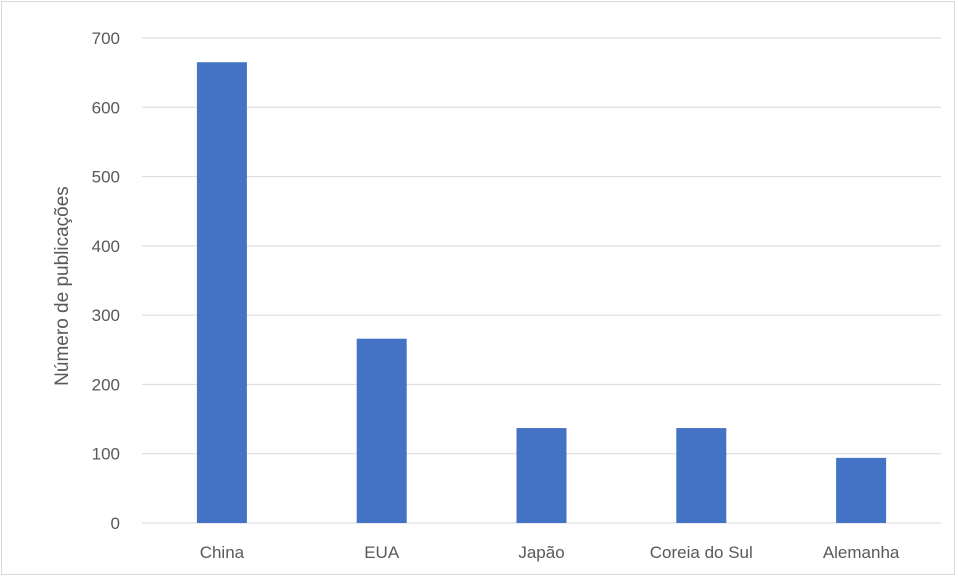 The width and height of the screenshot is (958, 578). What do you see at coordinates (701, 475) in the screenshot?
I see `bar-coreia-do-sul` at bounding box center [701, 475].